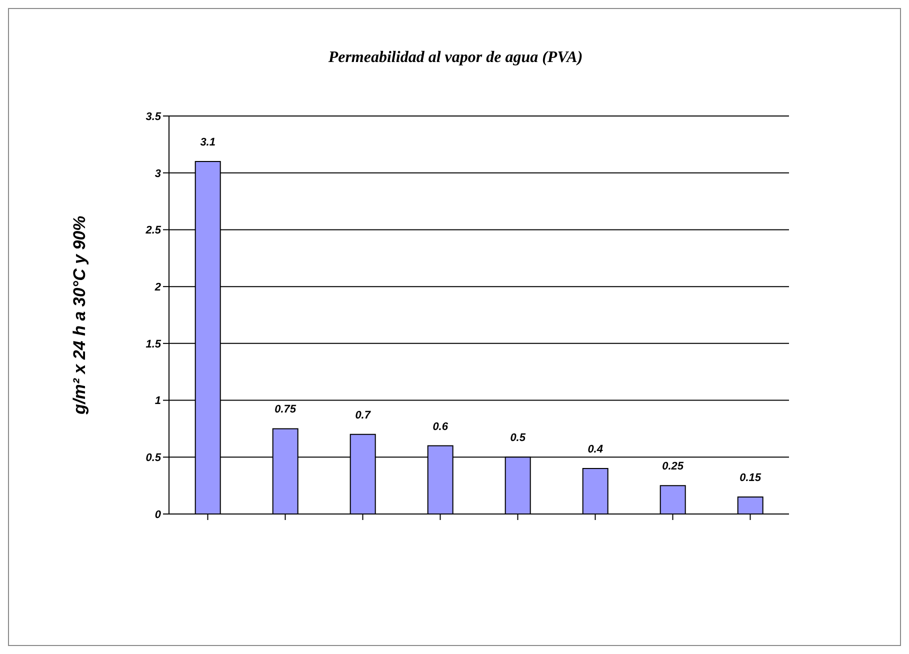  I want to click on y-tick-label: 0, so click(158, 514).